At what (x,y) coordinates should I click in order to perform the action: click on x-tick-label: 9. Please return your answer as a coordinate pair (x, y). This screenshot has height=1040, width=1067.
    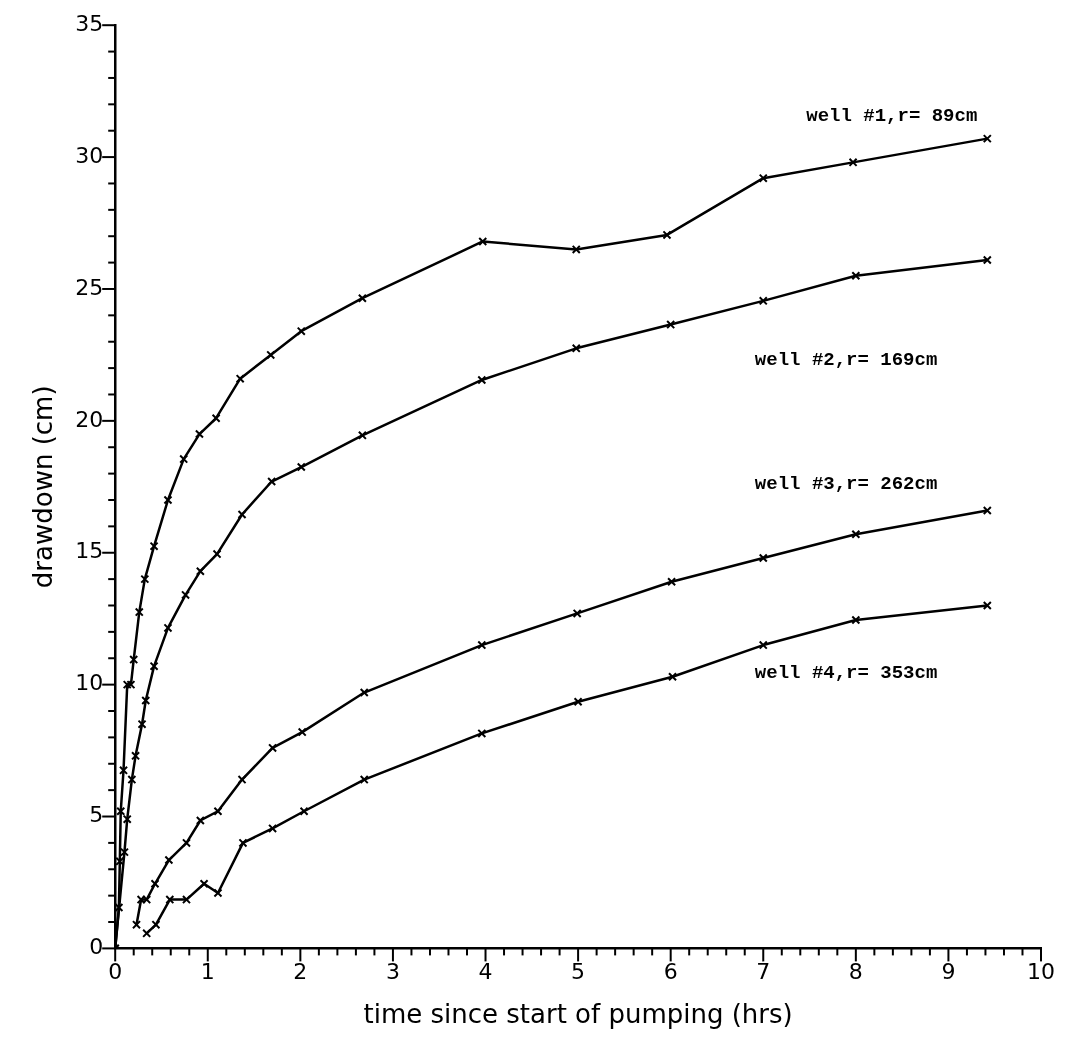
    Looking at the image, I should click on (948, 972).